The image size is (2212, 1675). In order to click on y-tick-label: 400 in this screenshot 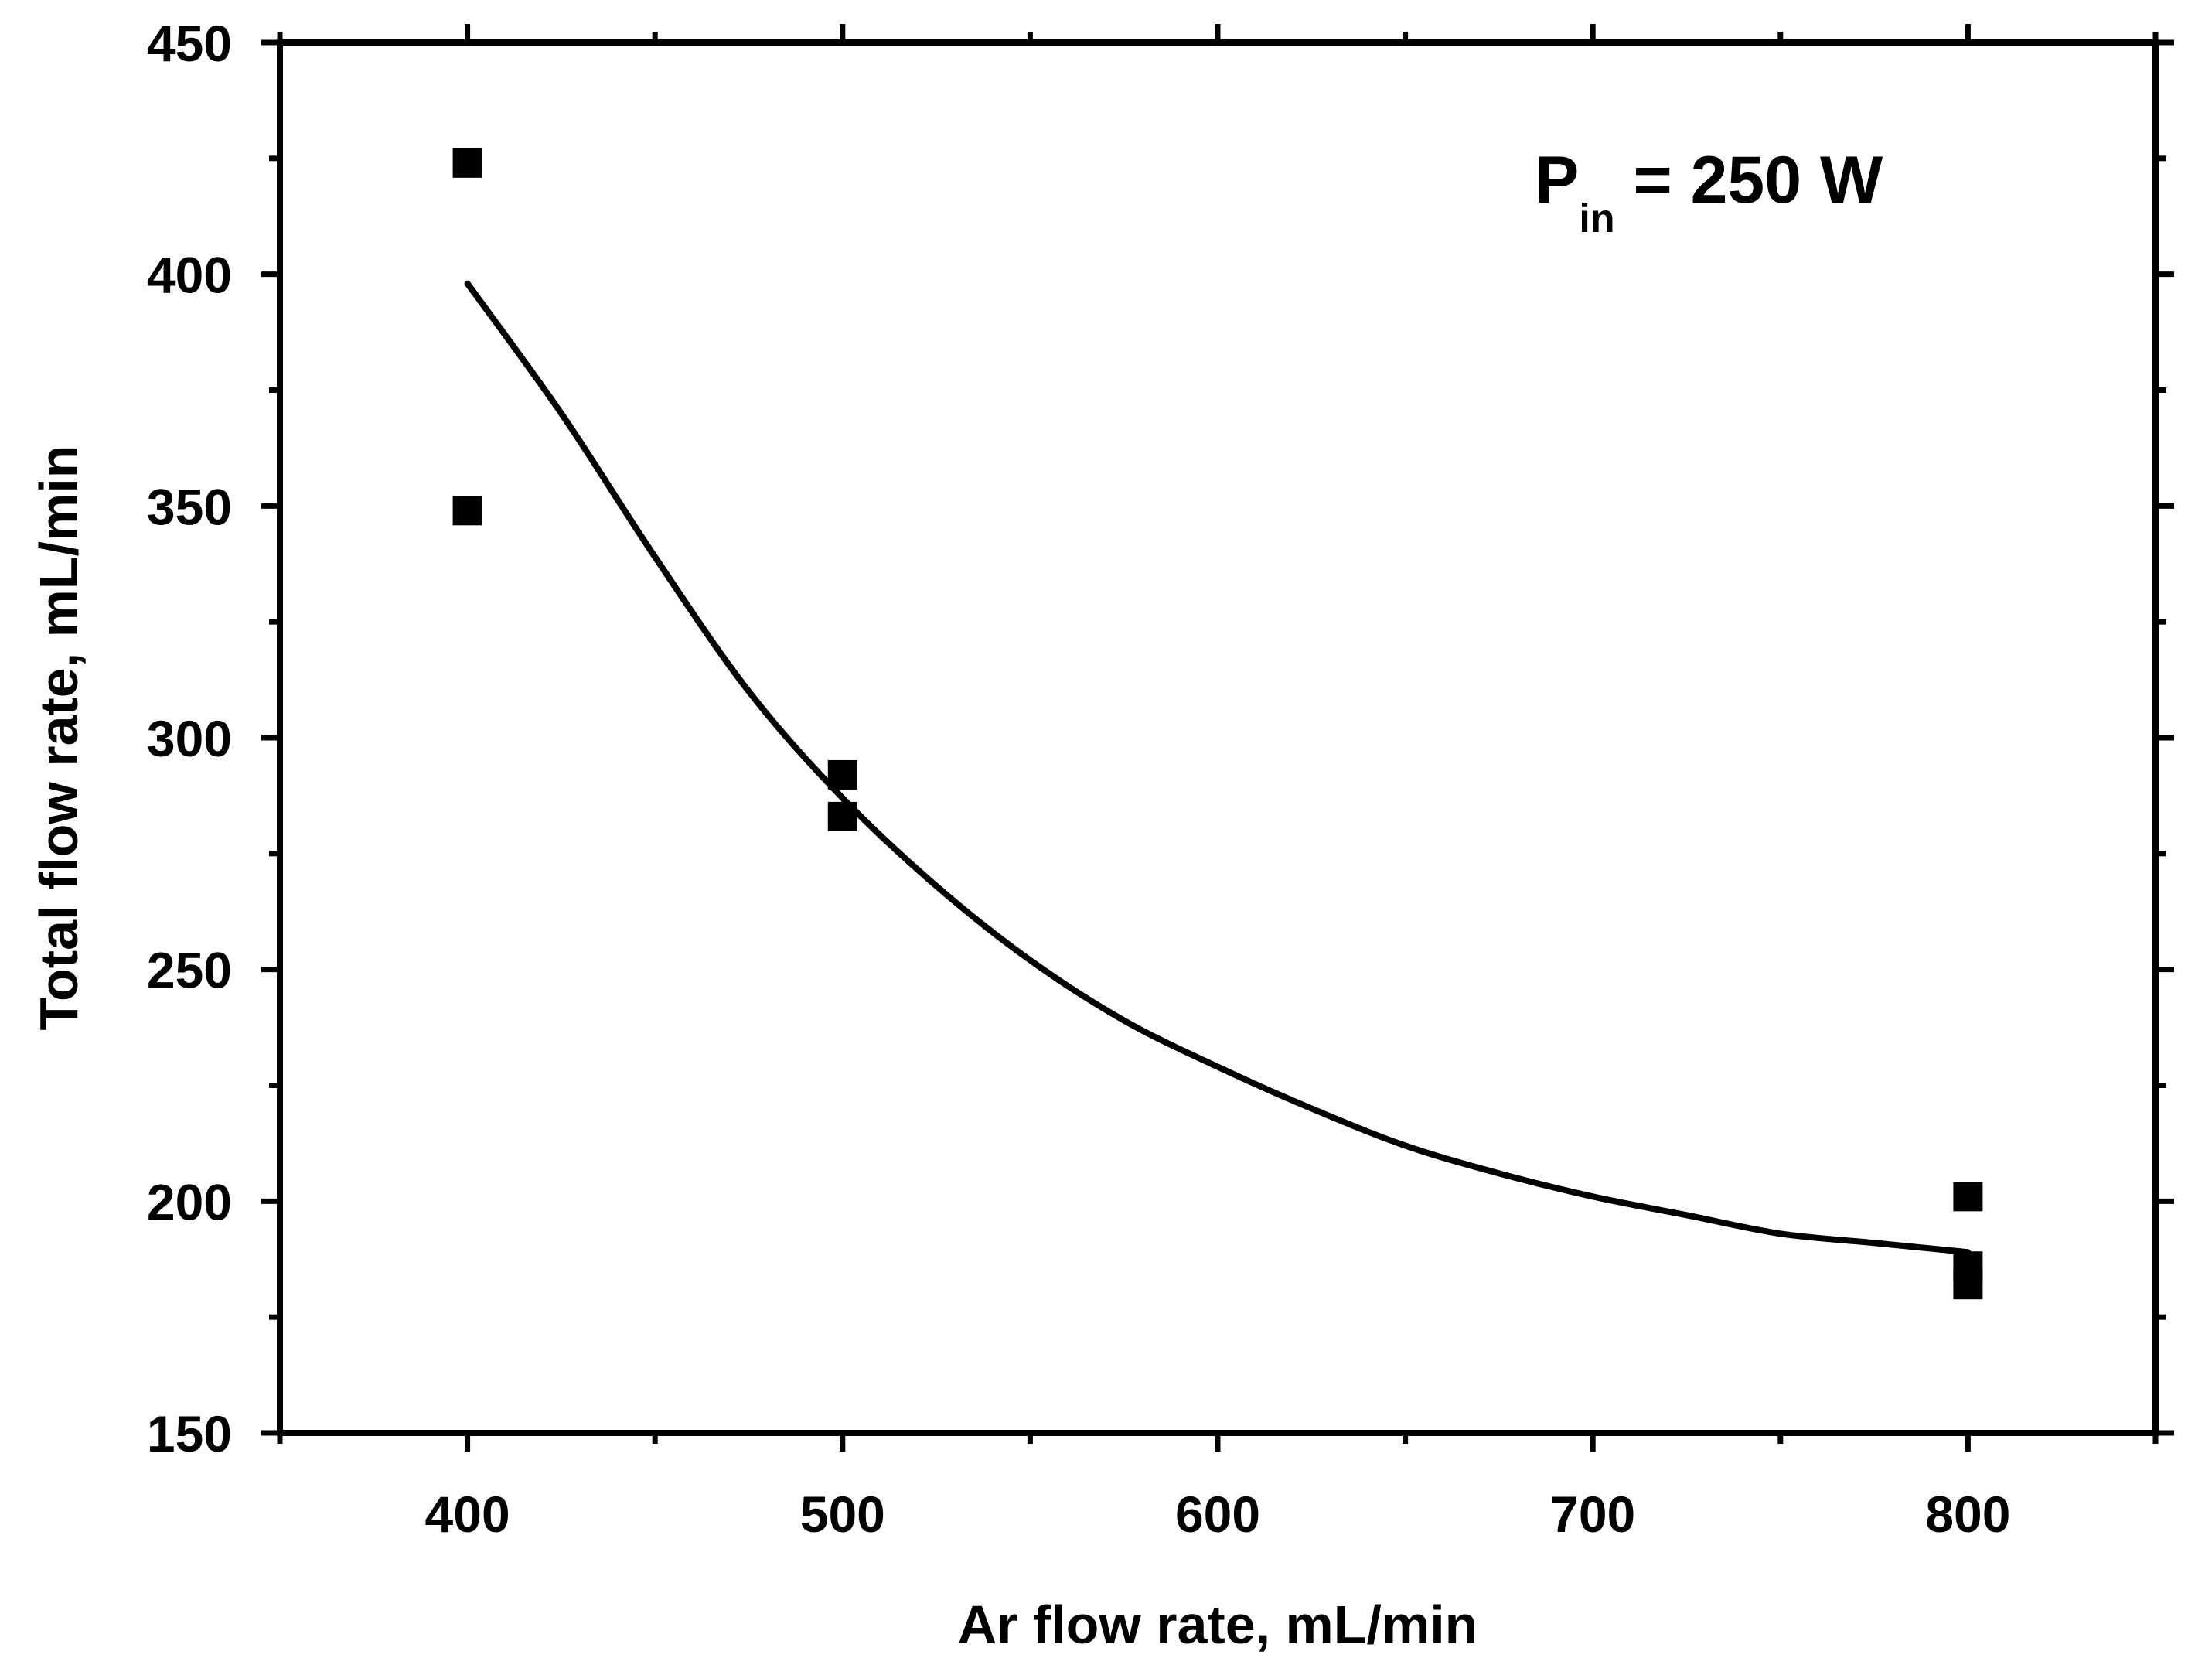, I will do `click(190, 275)`.